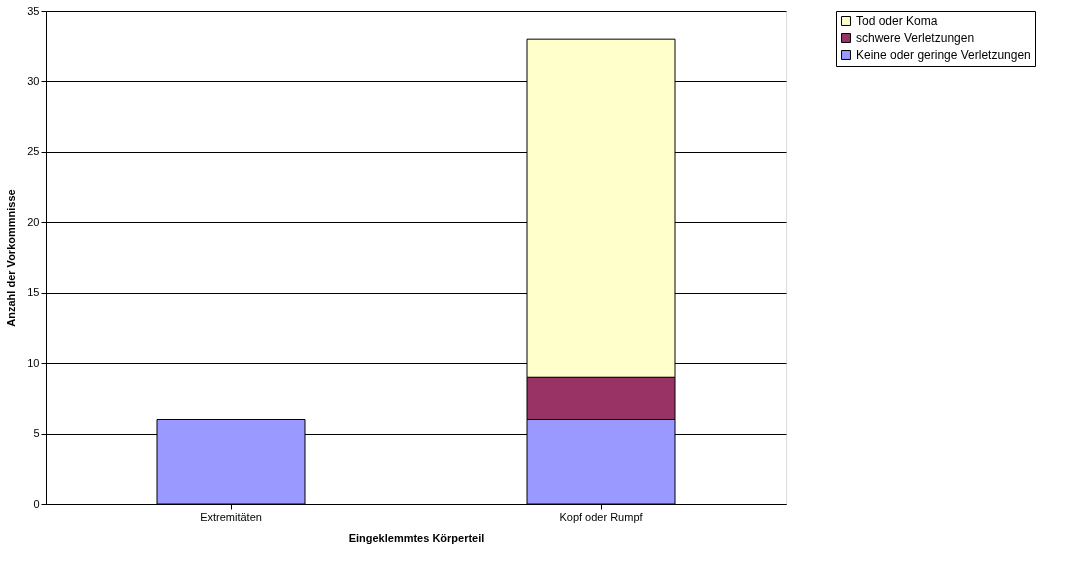  What do you see at coordinates (33, 80) in the screenshot?
I see `y-tick-label: 30` at bounding box center [33, 80].